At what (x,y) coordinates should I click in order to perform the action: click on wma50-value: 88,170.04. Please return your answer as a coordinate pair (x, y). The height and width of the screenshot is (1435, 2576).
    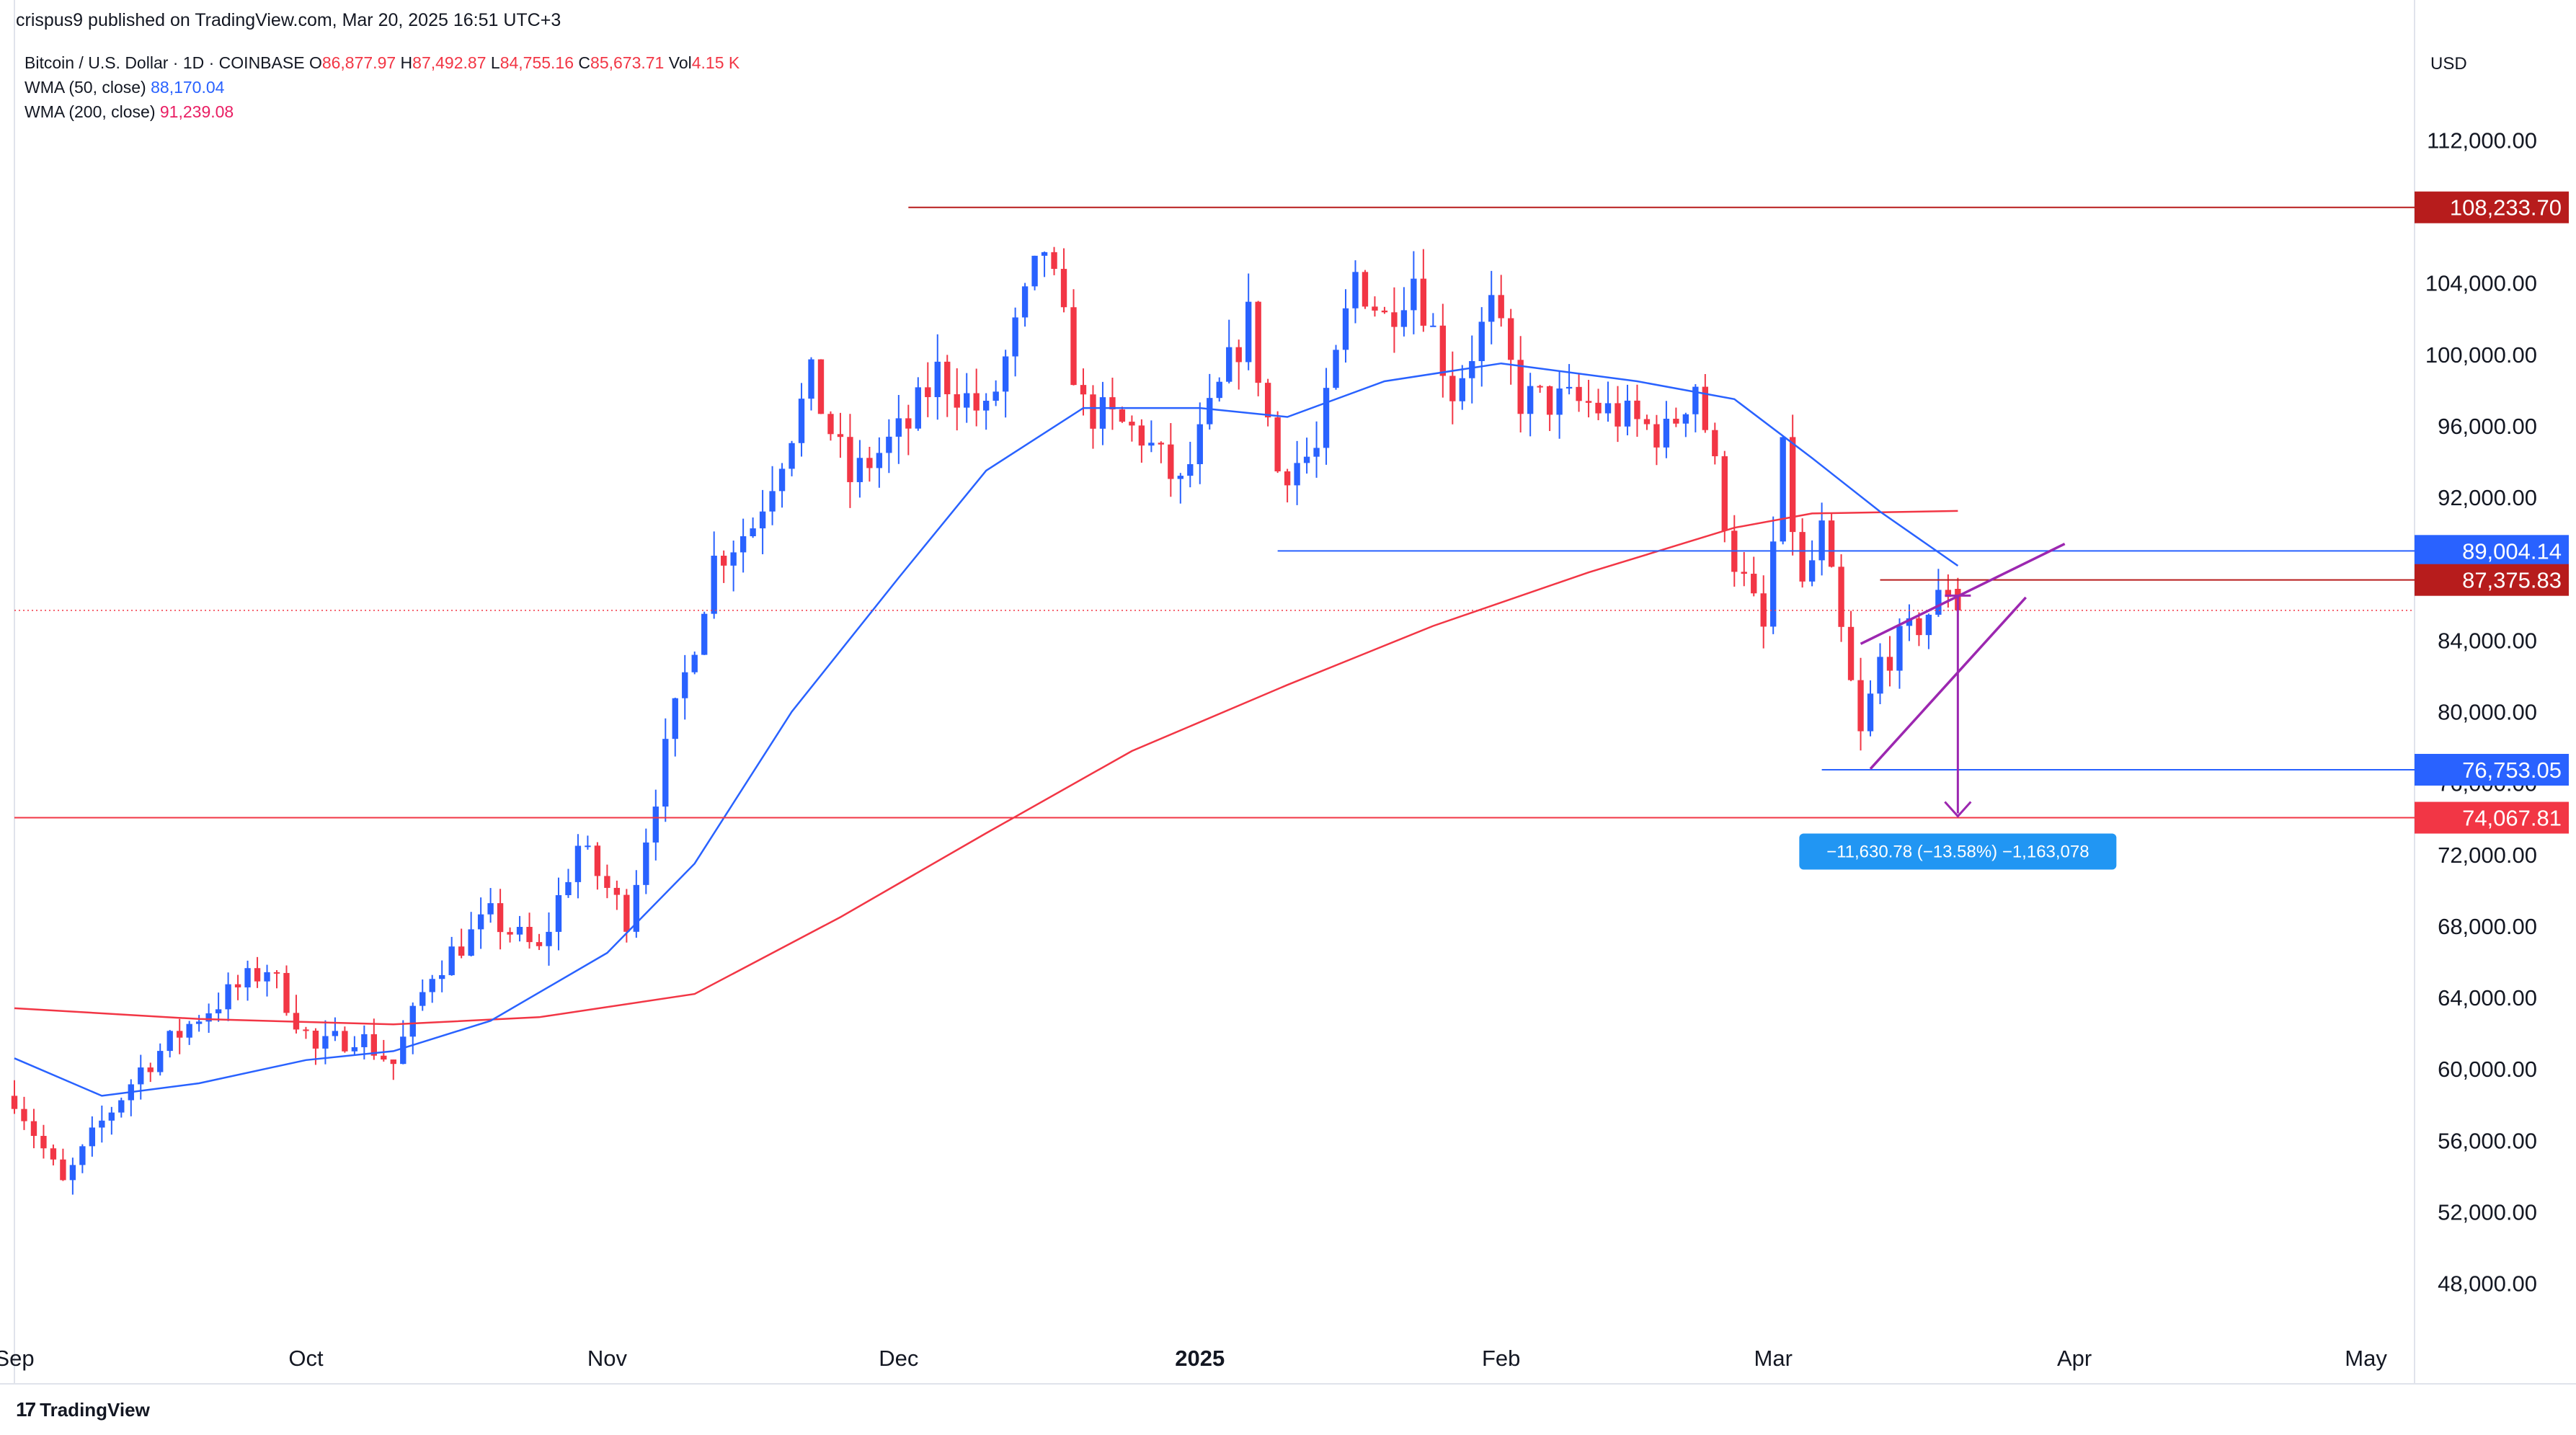
    Looking at the image, I should click on (188, 87).